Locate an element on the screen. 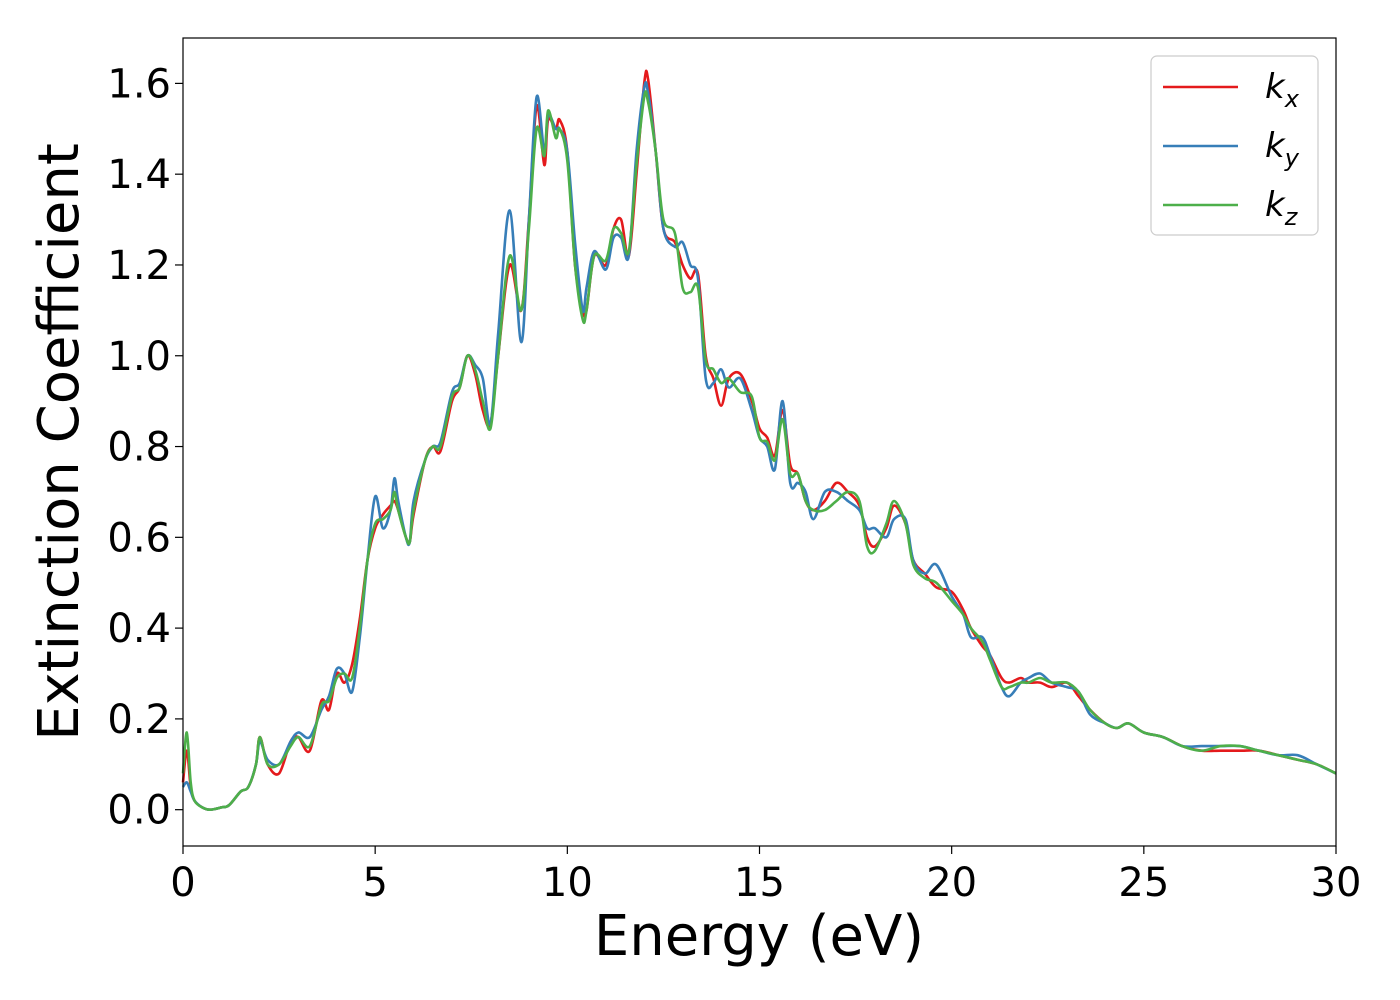  x-tick-label: 5 is located at coordinates (374, 883).